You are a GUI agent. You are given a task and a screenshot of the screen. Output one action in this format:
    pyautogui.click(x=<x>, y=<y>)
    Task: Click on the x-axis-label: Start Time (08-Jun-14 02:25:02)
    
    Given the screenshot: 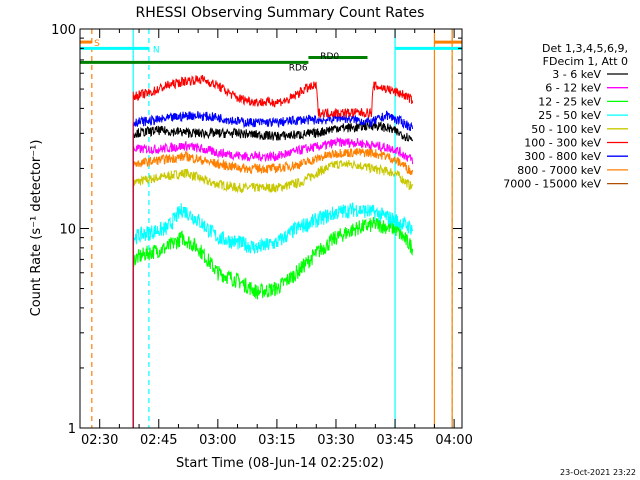 What is the action you would take?
    pyautogui.click(x=280, y=463)
    